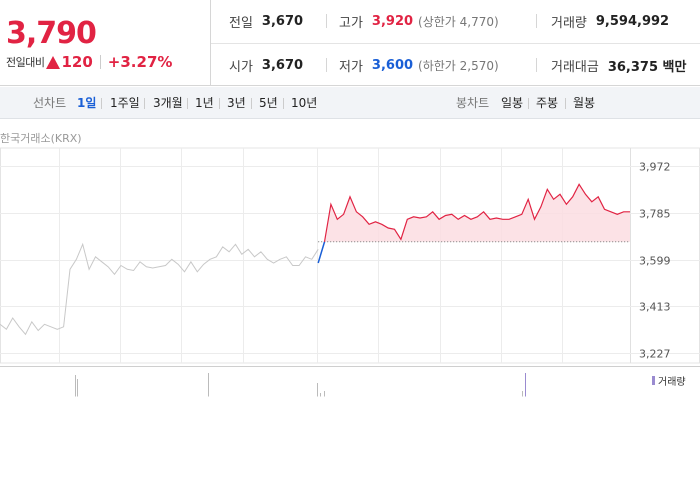 This screenshot has height=490, width=700. What do you see at coordinates (125, 103) in the screenshot?
I see `period-tab-1w: 1주일` at bounding box center [125, 103].